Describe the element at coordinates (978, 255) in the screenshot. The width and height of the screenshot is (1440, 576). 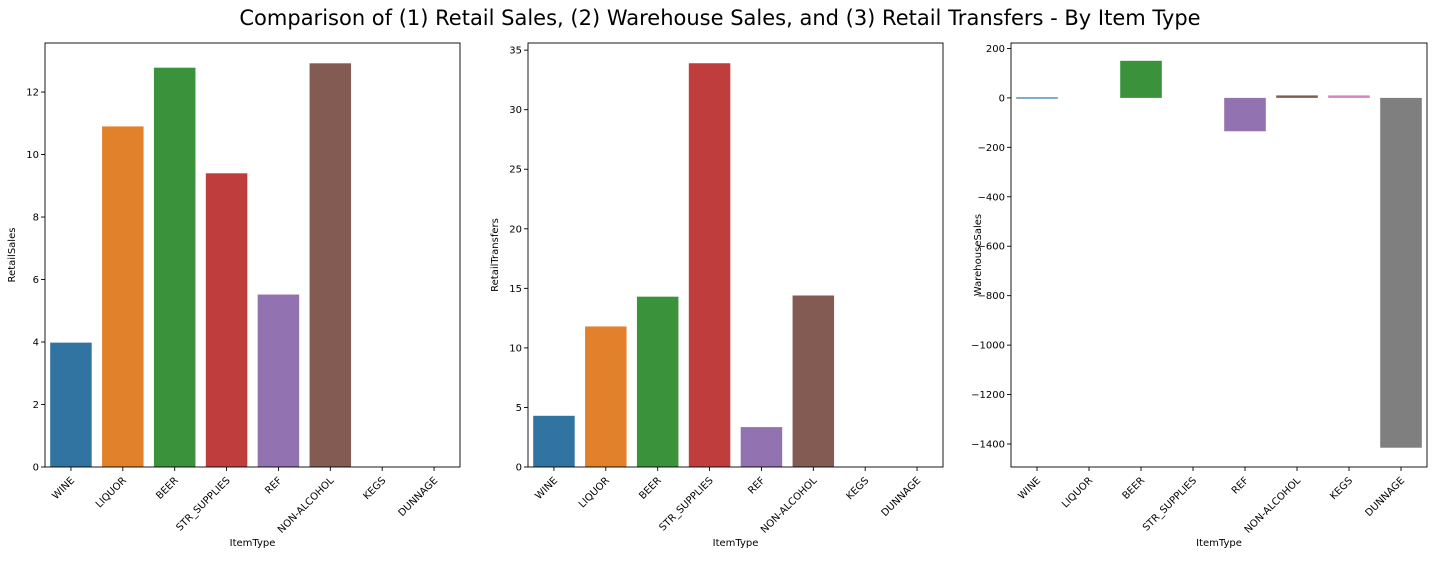
I see `y-axis-label: WarehouseSales` at that location.